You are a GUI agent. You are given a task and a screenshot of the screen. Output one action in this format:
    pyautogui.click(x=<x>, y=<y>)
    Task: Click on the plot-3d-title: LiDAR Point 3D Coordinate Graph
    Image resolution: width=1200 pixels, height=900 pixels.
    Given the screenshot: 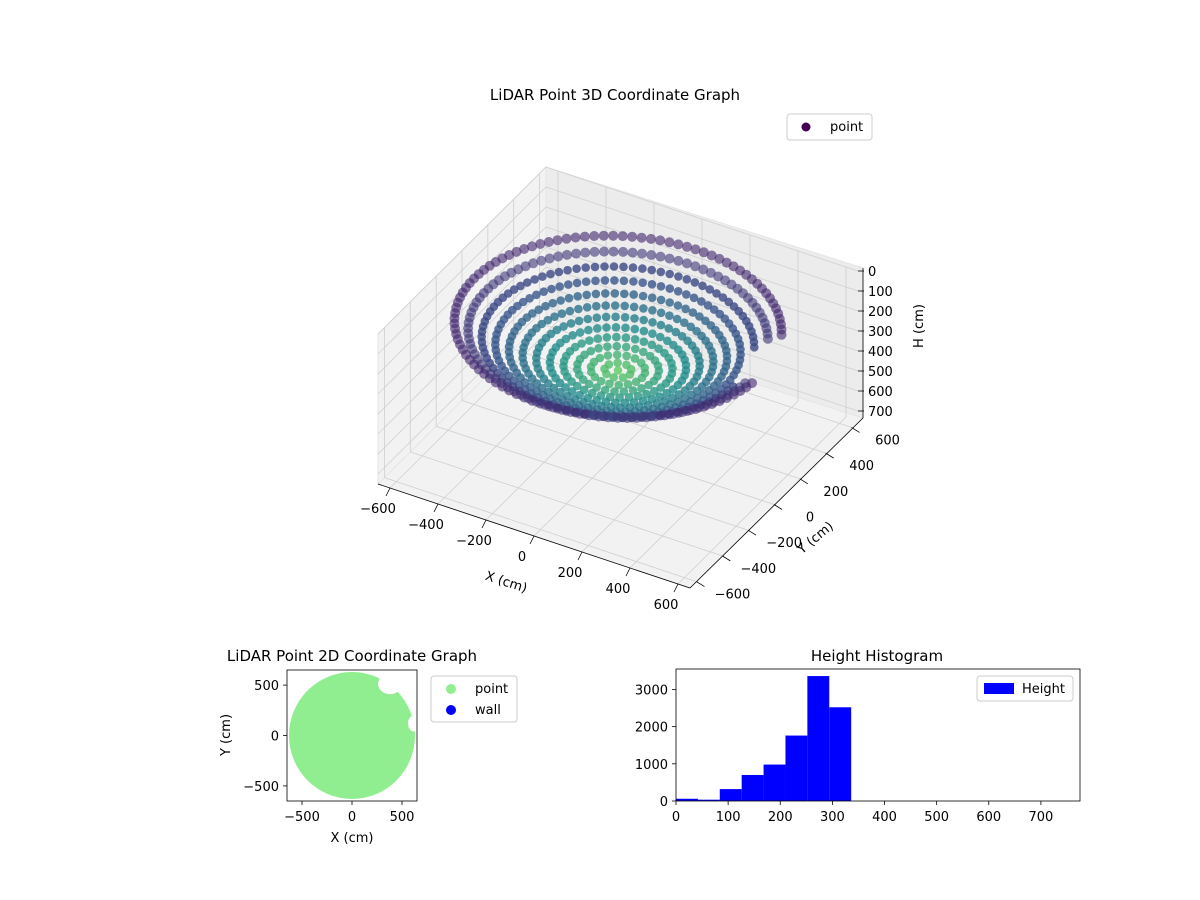 What is the action you would take?
    pyautogui.click(x=615, y=95)
    